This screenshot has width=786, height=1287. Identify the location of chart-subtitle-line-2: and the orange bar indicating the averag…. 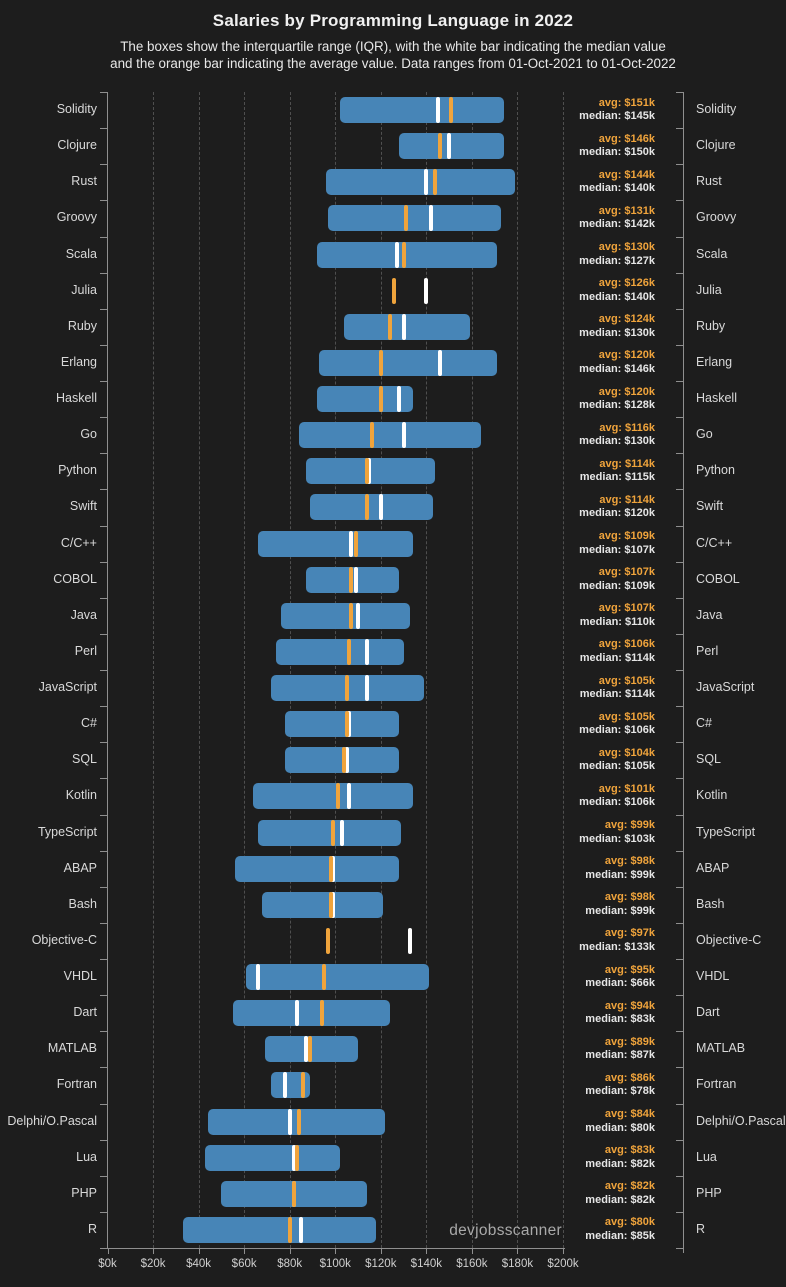
(393, 63).